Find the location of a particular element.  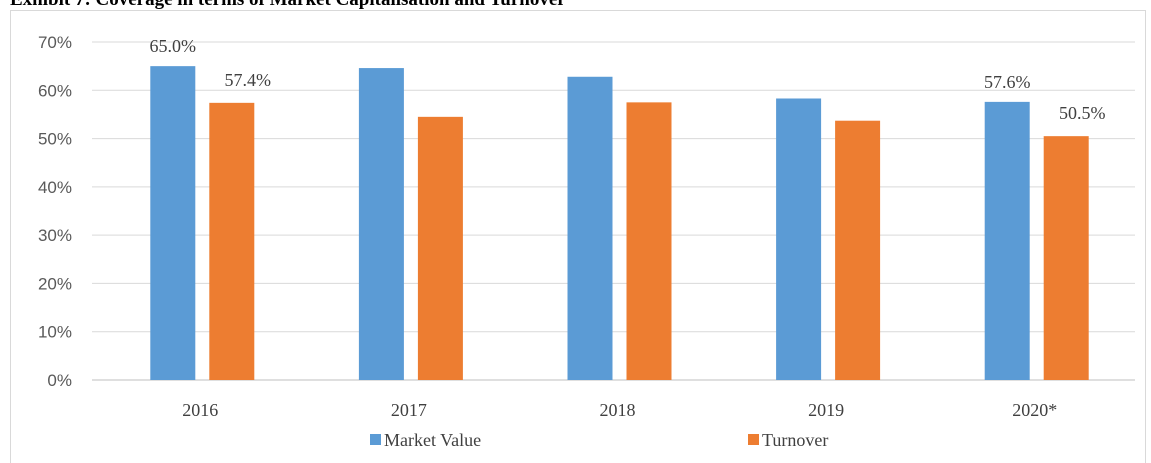

y-tick-label: 30% is located at coordinates (55, 235).